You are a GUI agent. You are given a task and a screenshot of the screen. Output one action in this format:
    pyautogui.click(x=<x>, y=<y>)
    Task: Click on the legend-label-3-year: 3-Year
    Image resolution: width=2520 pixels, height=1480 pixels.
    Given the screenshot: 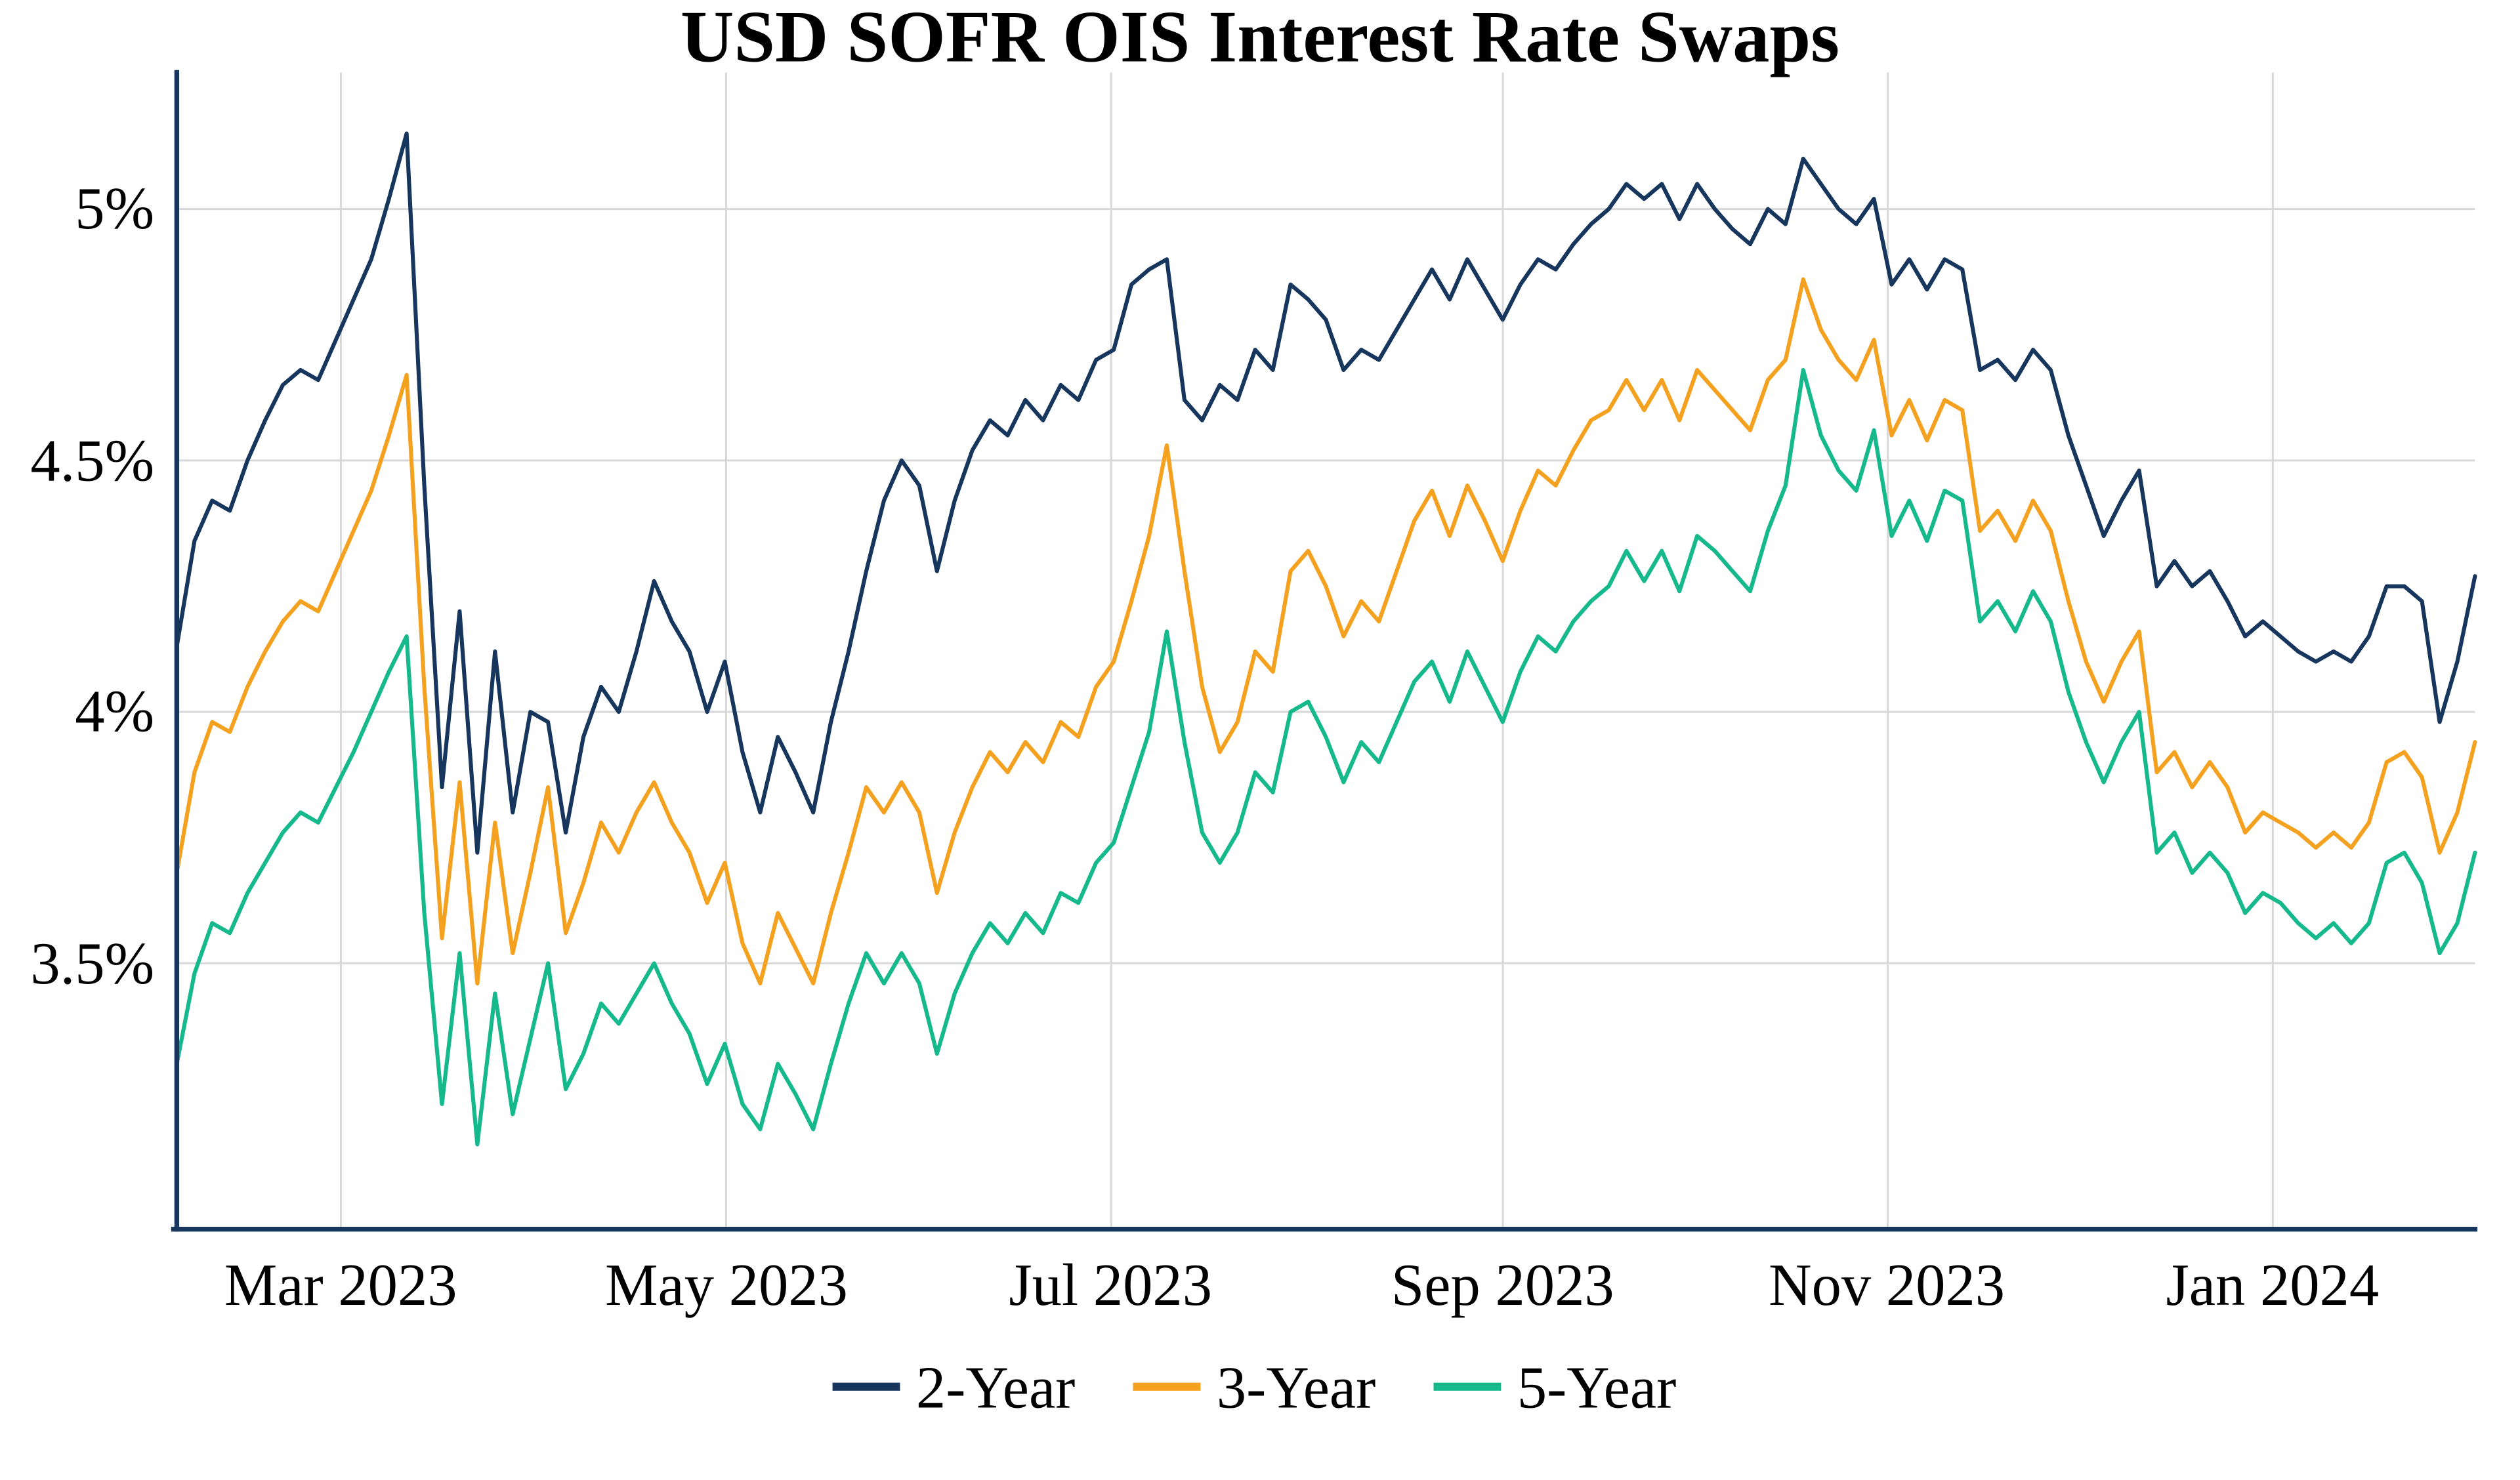 What is the action you would take?
    pyautogui.click(x=1296, y=1388)
    